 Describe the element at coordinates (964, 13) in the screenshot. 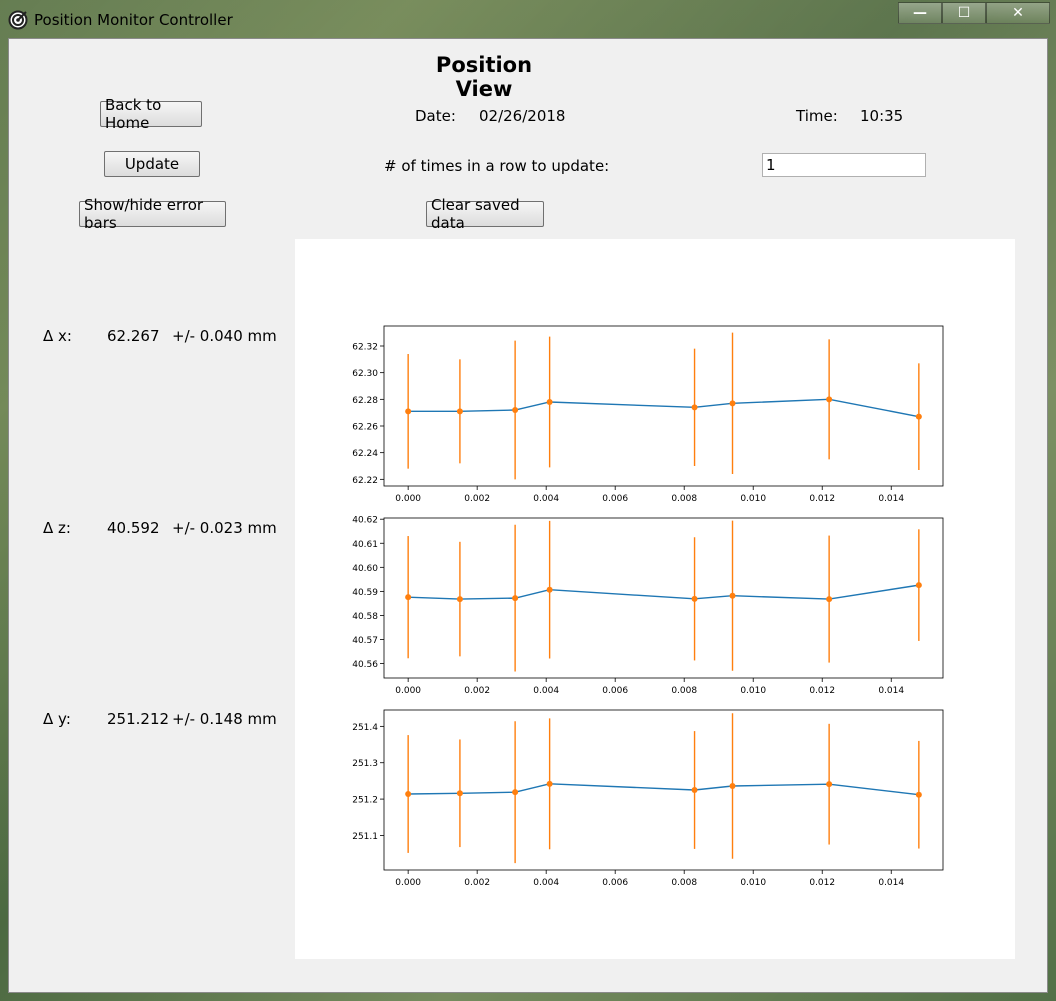

I see `maximize-button: ☐` at that location.